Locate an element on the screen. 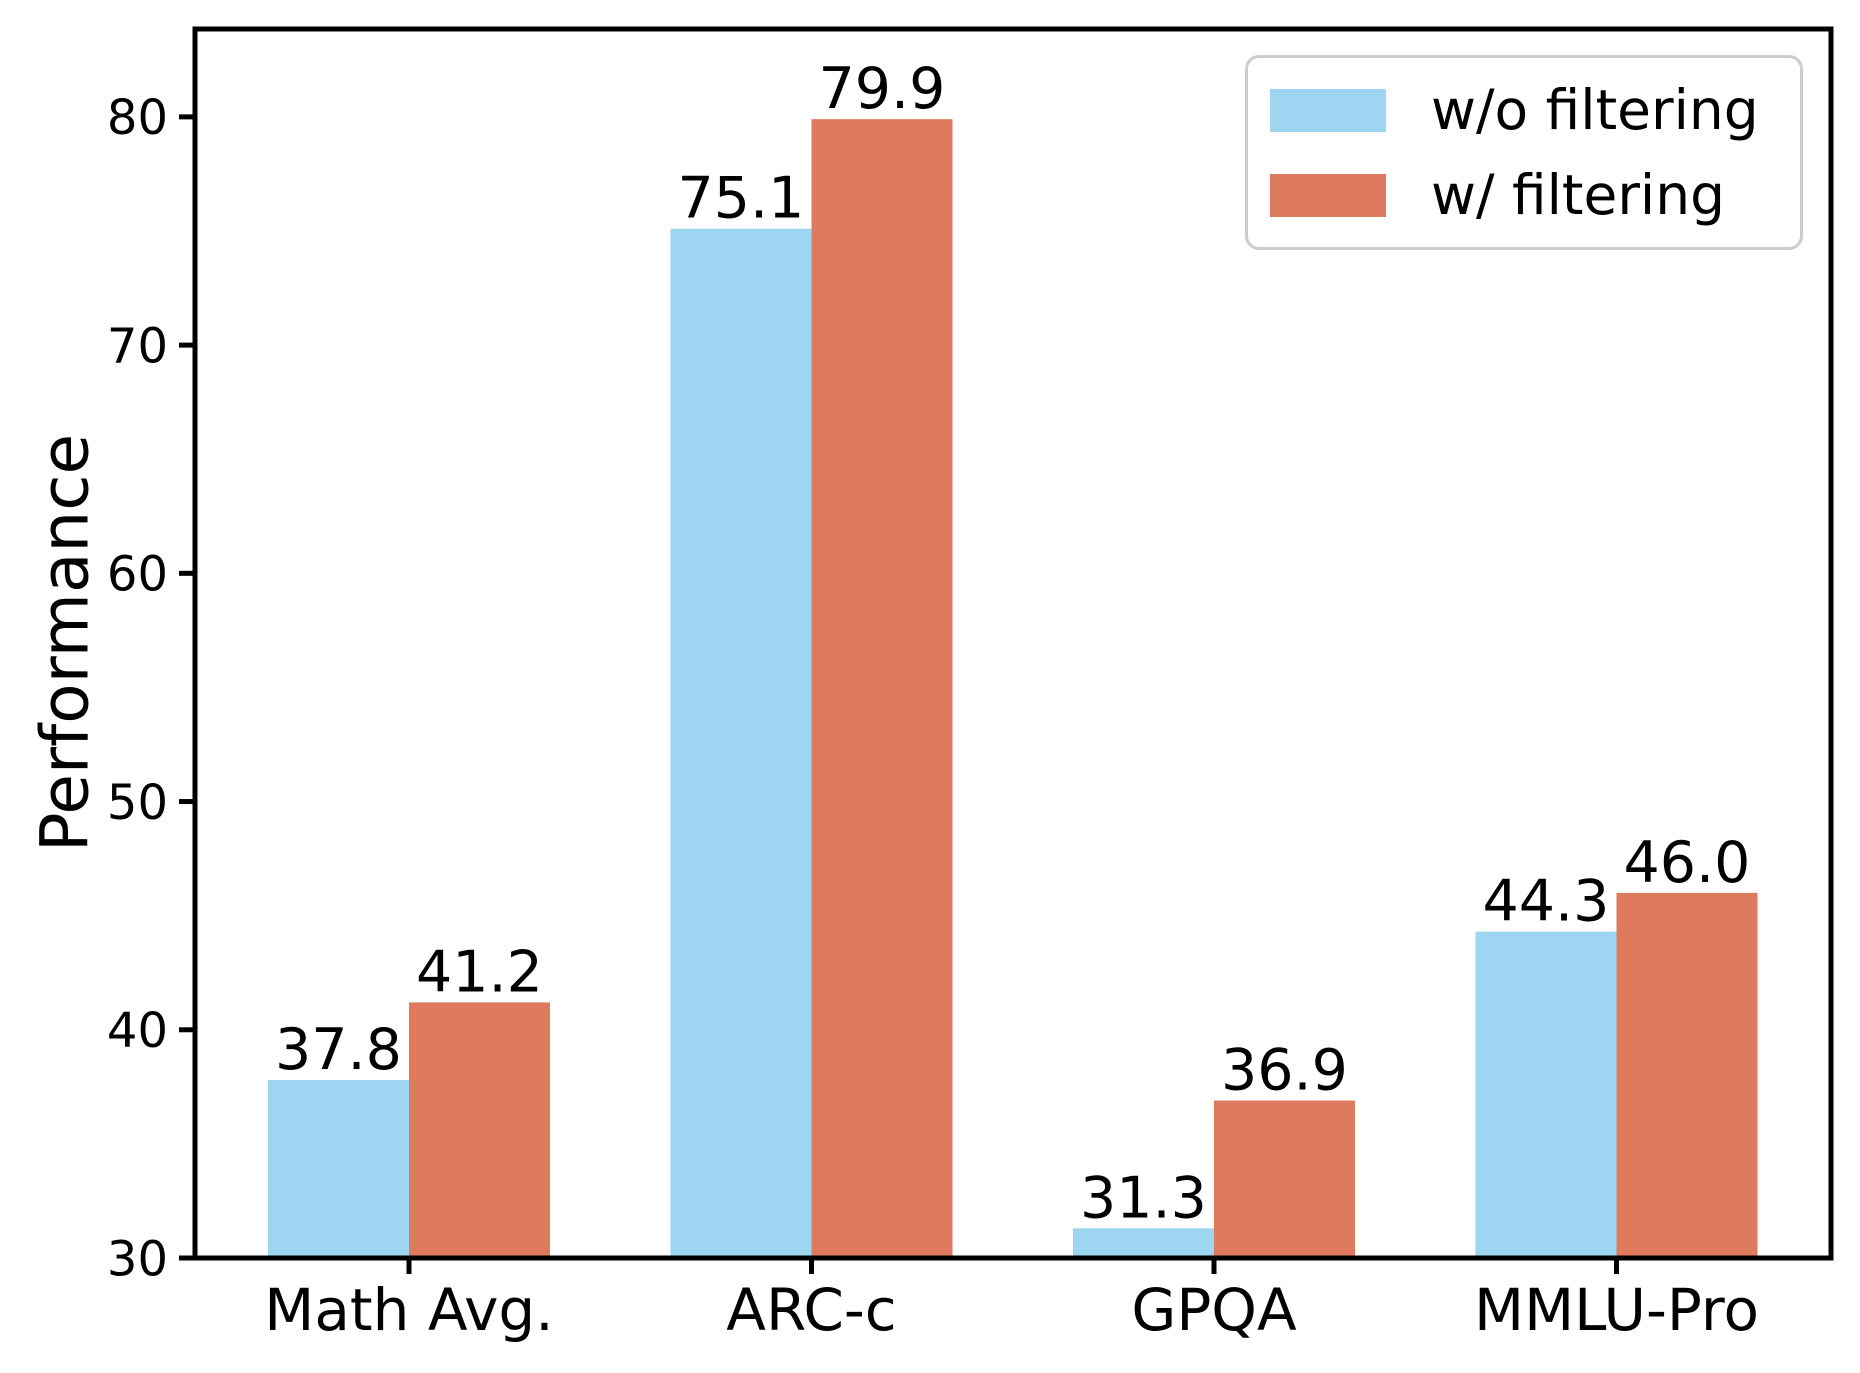 This screenshot has width=1860, height=1373. x-axis-category-label-arc-c: ARC-c is located at coordinates (811, 1310).